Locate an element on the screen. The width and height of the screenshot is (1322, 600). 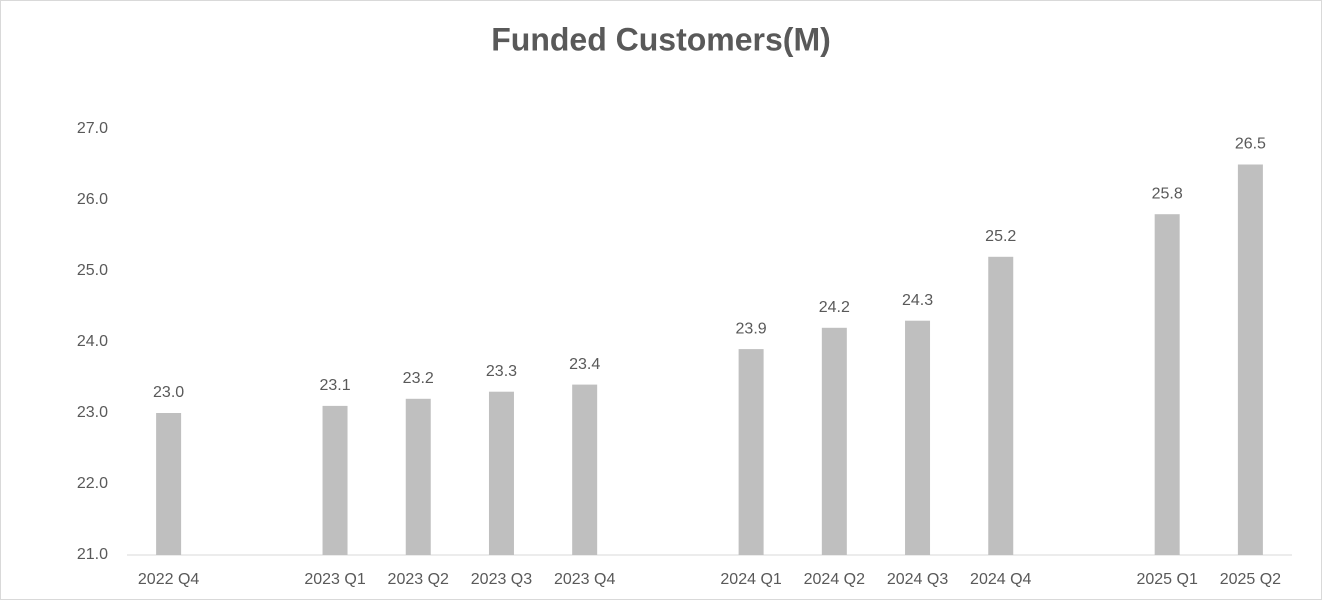
y-tick-label: 23.0 is located at coordinates (92, 412).